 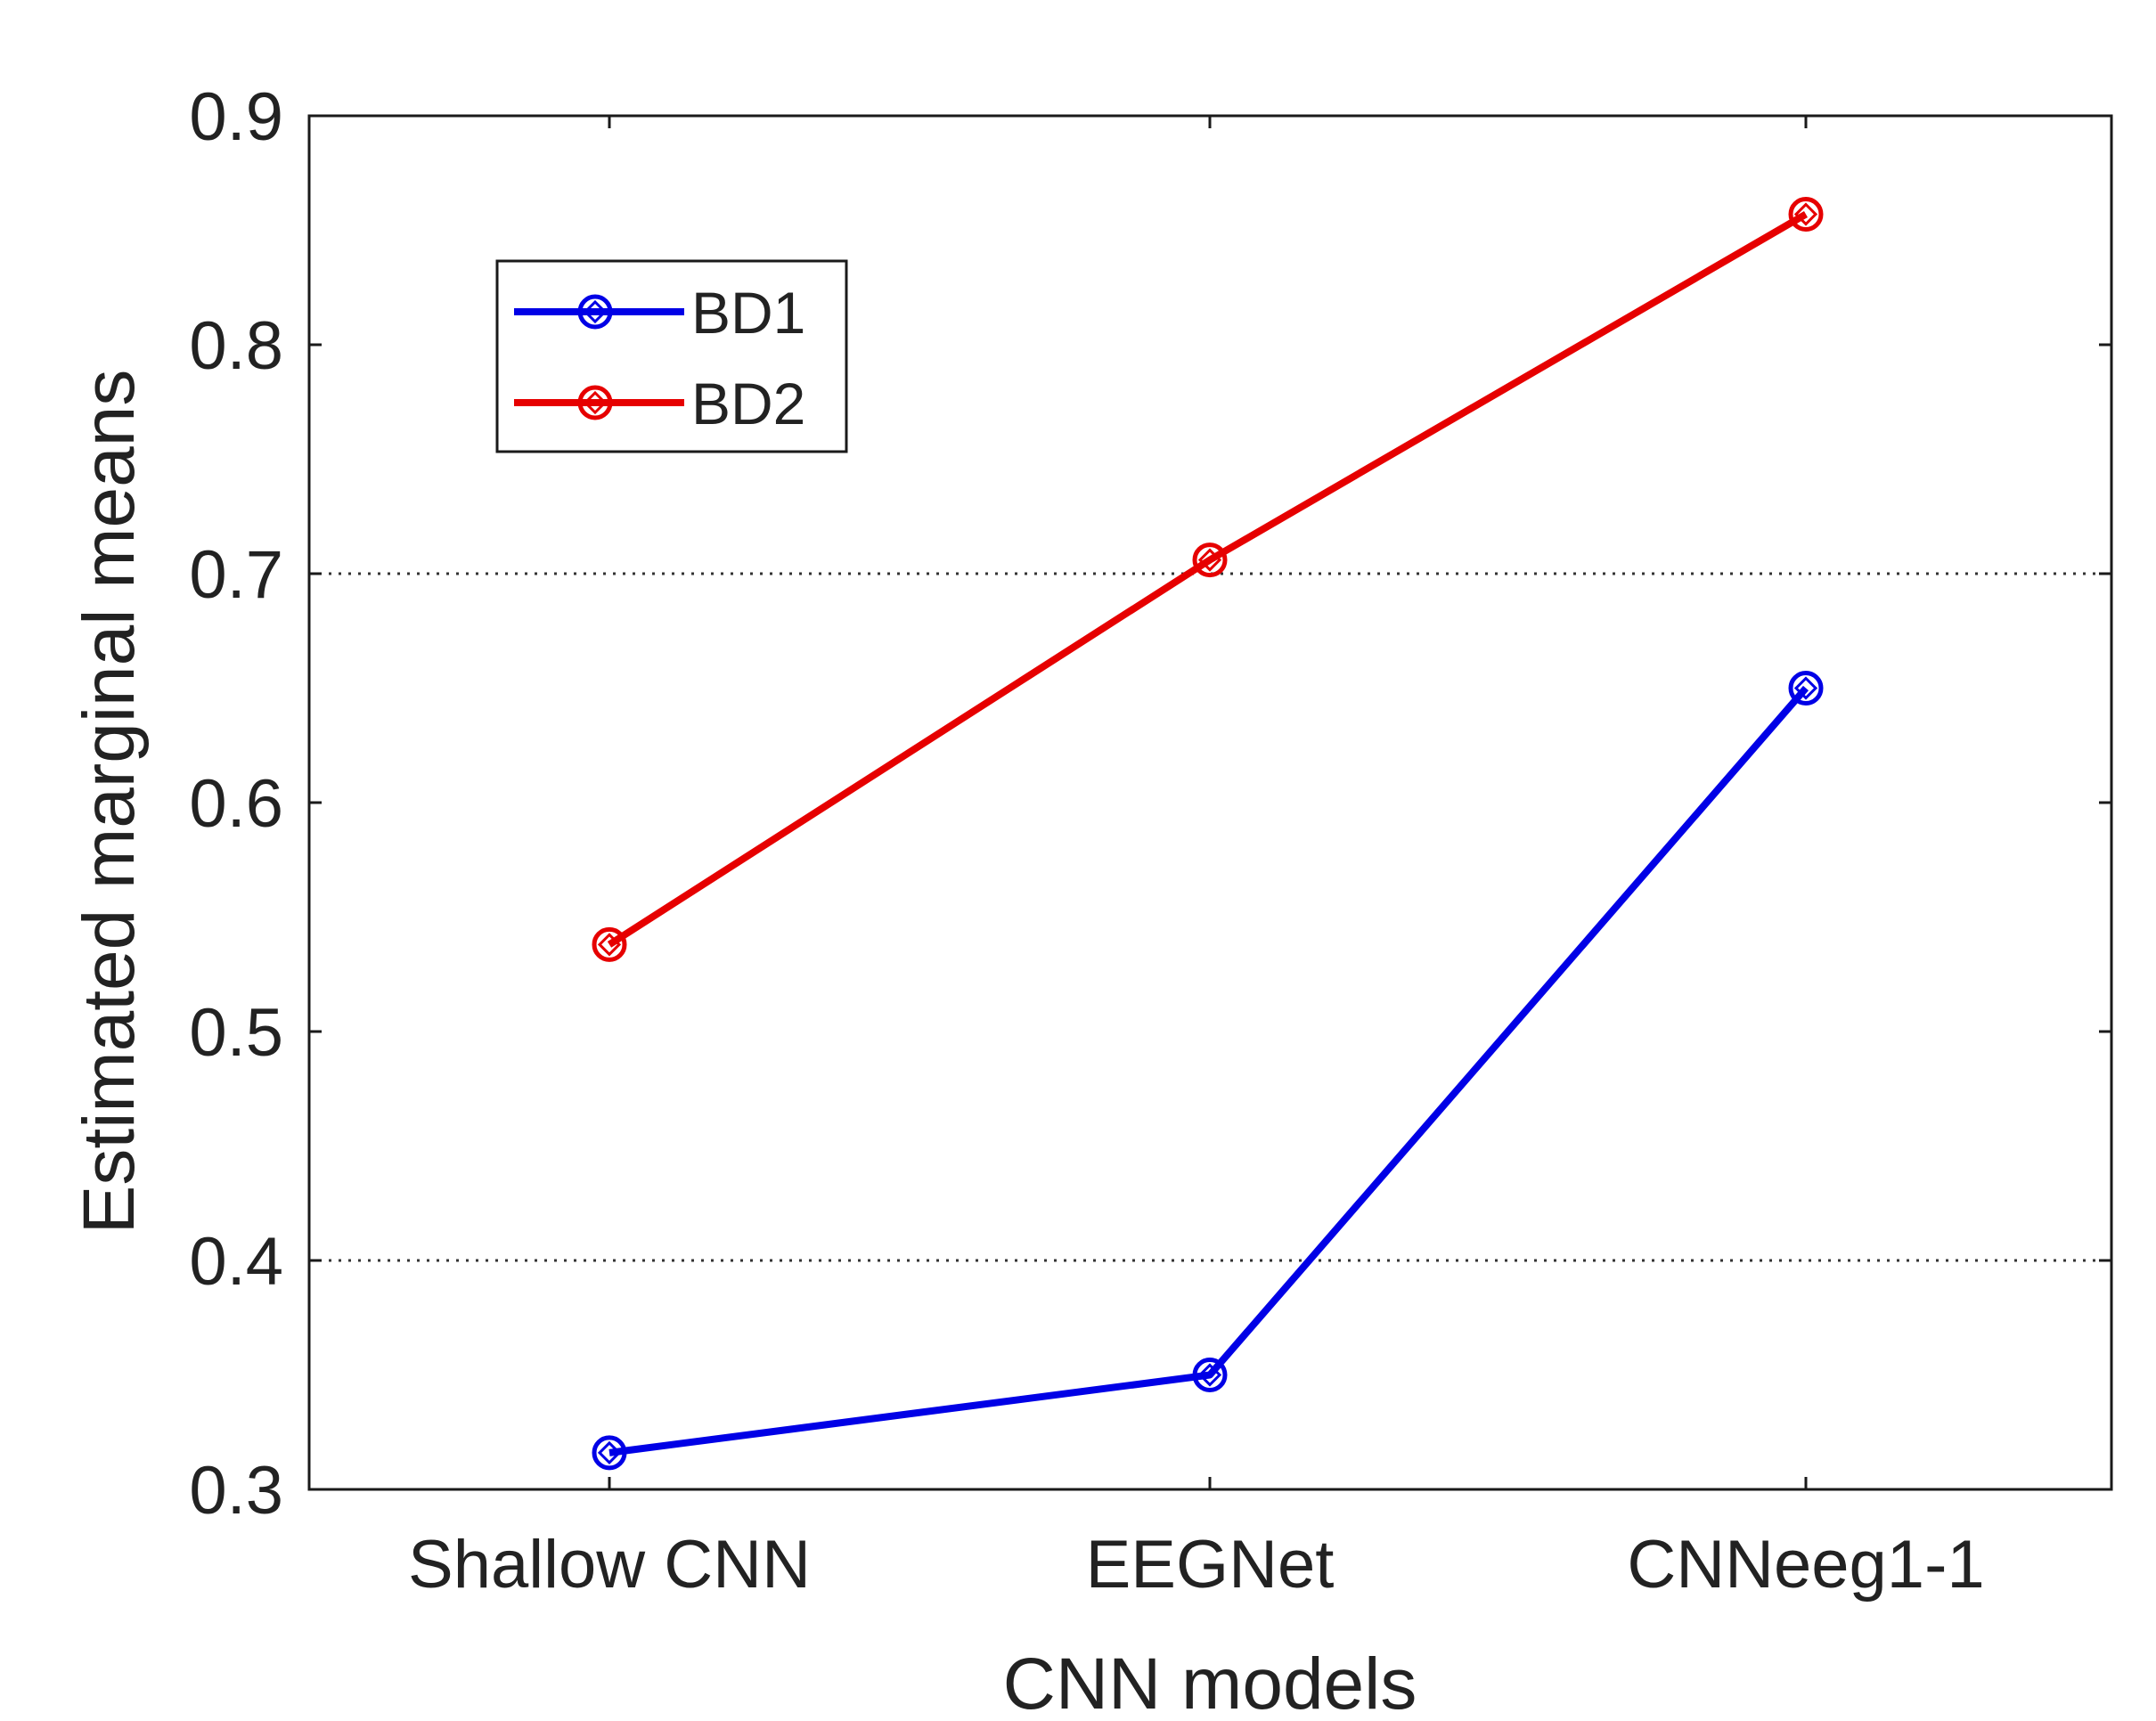 What do you see at coordinates (748, 403) in the screenshot?
I see `legend-label: BD2` at bounding box center [748, 403].